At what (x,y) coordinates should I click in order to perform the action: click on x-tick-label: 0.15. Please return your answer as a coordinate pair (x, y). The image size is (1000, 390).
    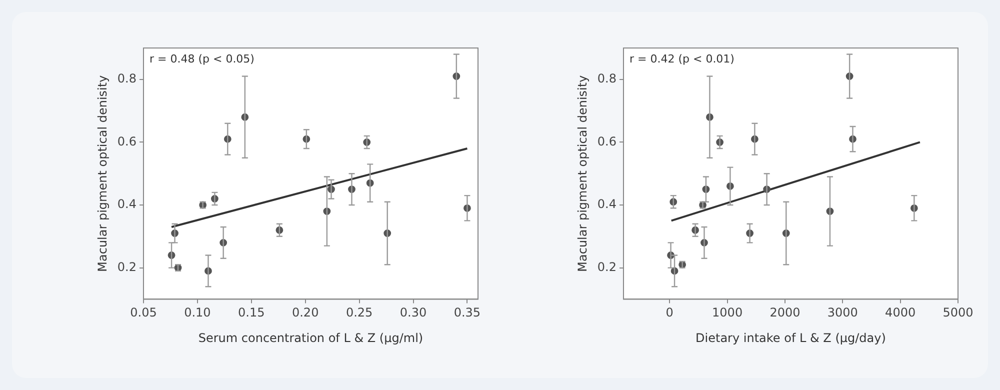
    Looking at the image, I should click on (251, 313).